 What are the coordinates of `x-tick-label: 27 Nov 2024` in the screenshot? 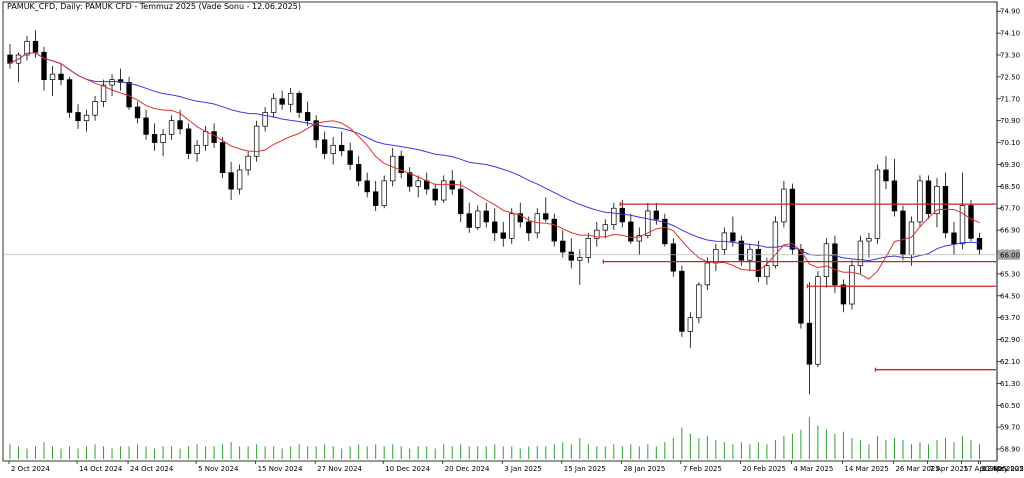 It's located at (339, 469).